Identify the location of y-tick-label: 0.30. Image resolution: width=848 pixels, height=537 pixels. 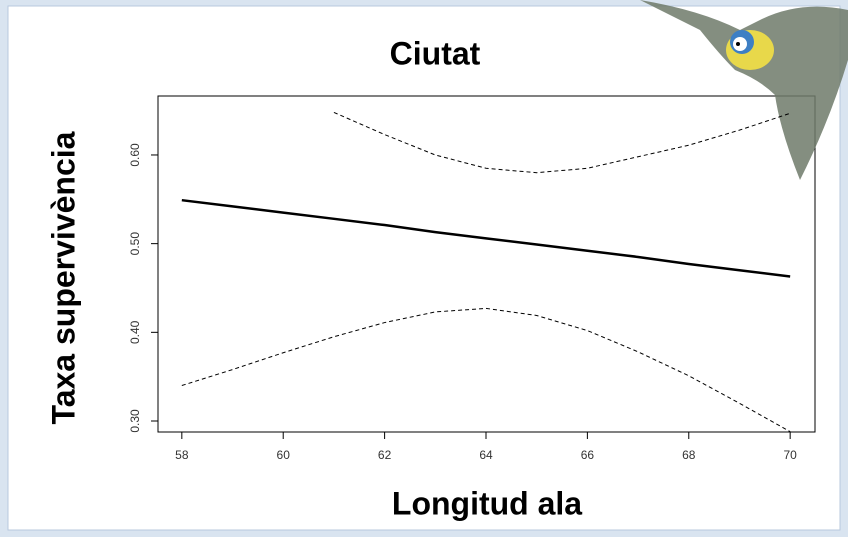
(135, 421).